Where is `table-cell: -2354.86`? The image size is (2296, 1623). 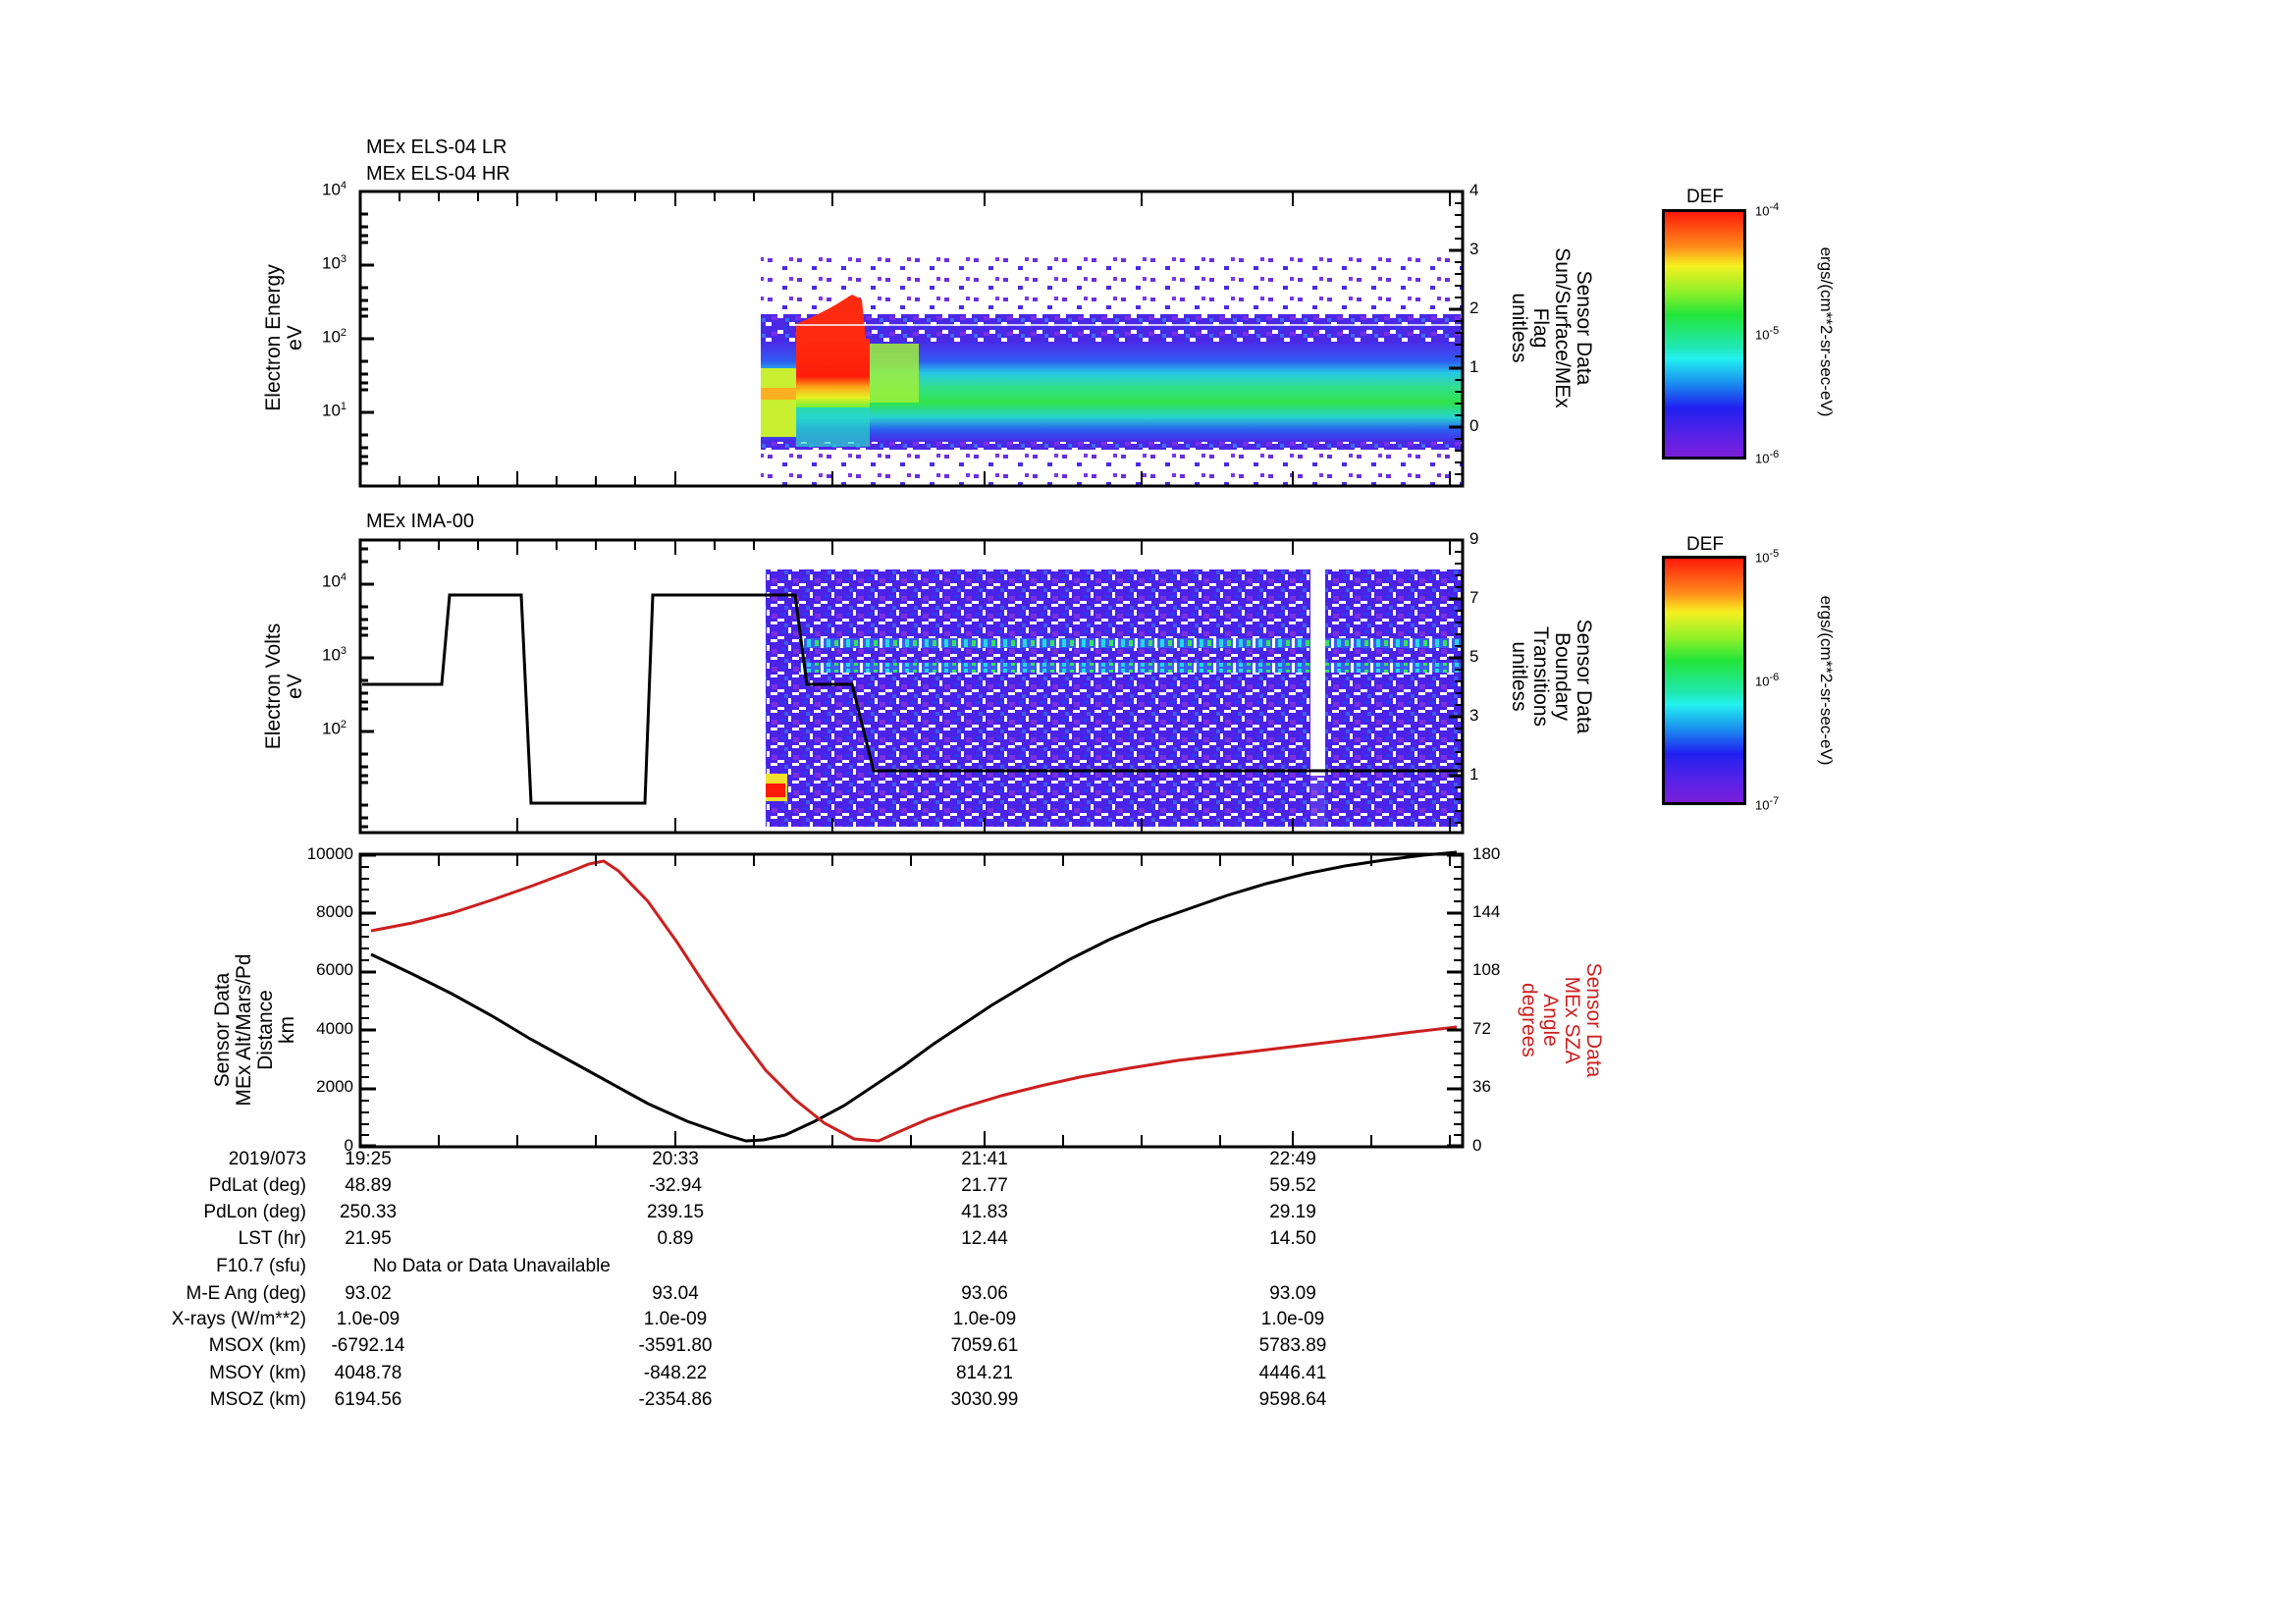
table-cell: -2354.86 is located at coordinates (675, 1400).